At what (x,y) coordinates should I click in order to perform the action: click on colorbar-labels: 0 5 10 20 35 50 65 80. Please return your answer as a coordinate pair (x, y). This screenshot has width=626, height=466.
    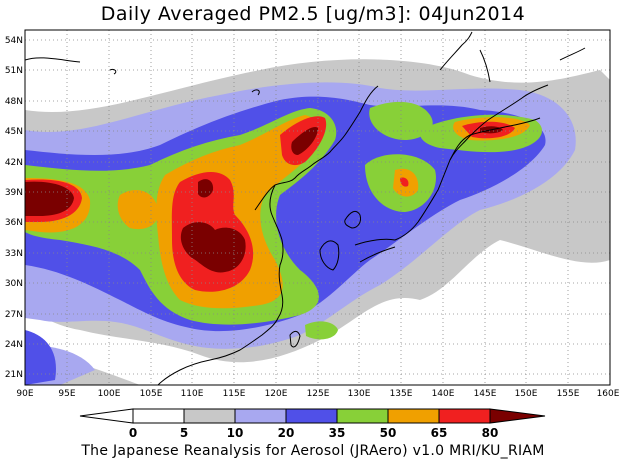
    Looking at the image, I should click on (314, 433).